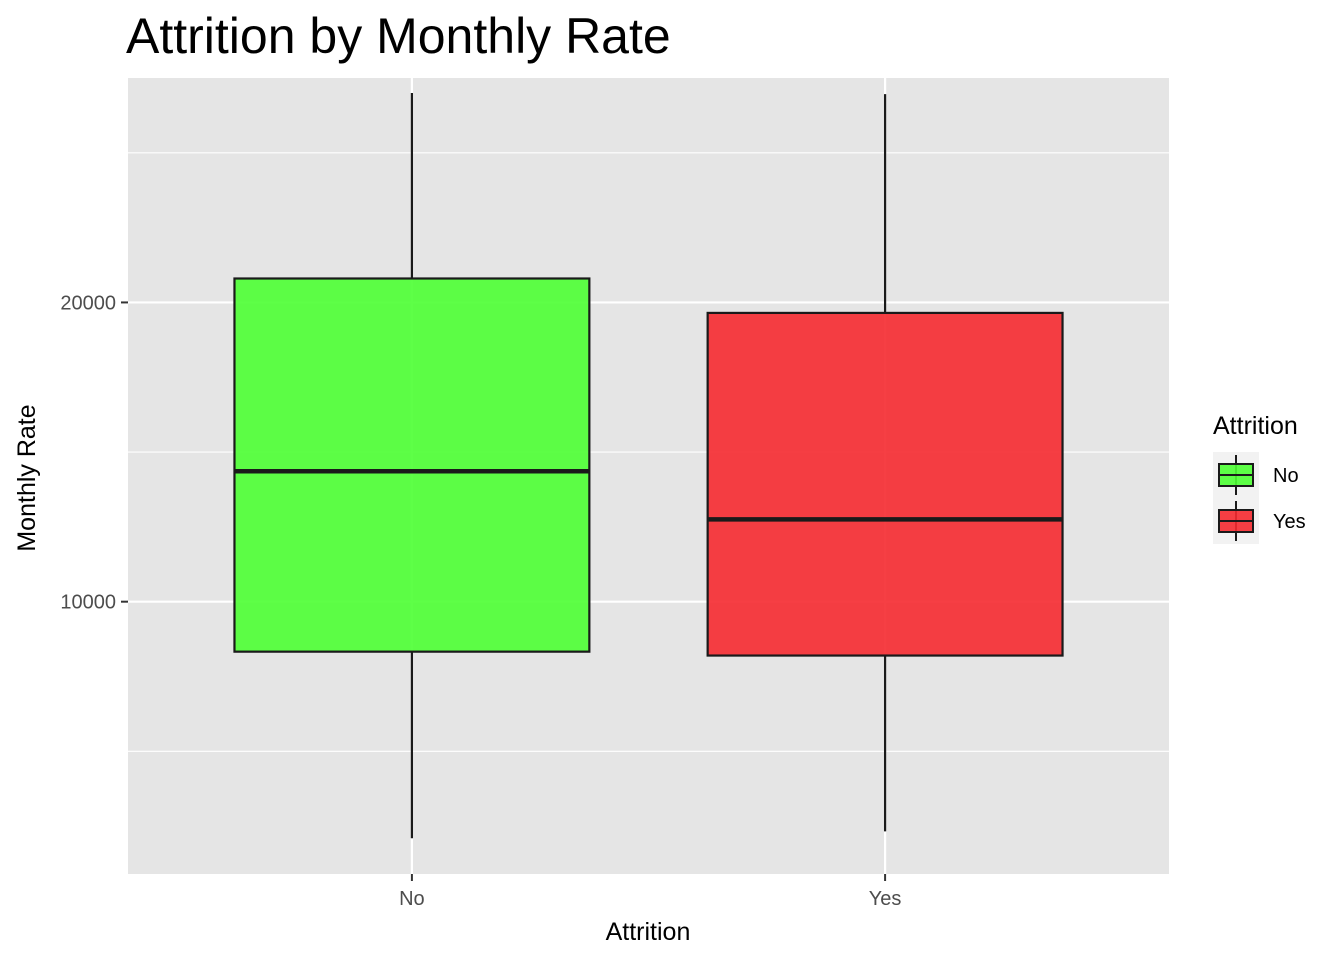 This screenshot has width=1344, height=960. Describe the element at coordinates (88, 303) in the screenshot. I see `y-tick-label: 20000` at that location.